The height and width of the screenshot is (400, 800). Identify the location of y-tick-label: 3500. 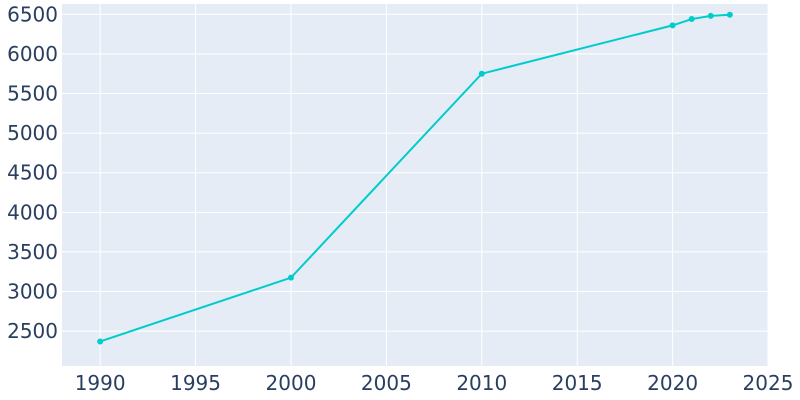
(32, 252).